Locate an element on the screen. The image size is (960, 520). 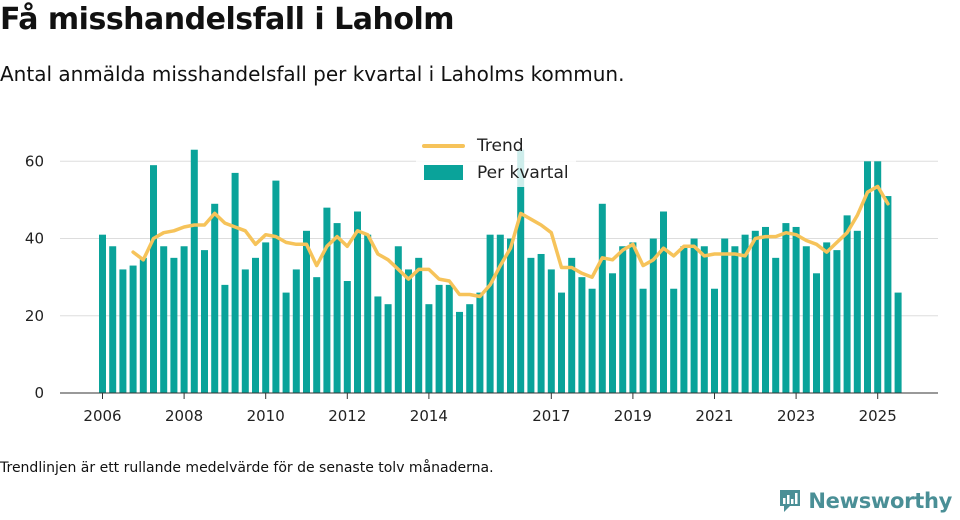
x-tick-label: 2023 is located at coordinates (796, 416).